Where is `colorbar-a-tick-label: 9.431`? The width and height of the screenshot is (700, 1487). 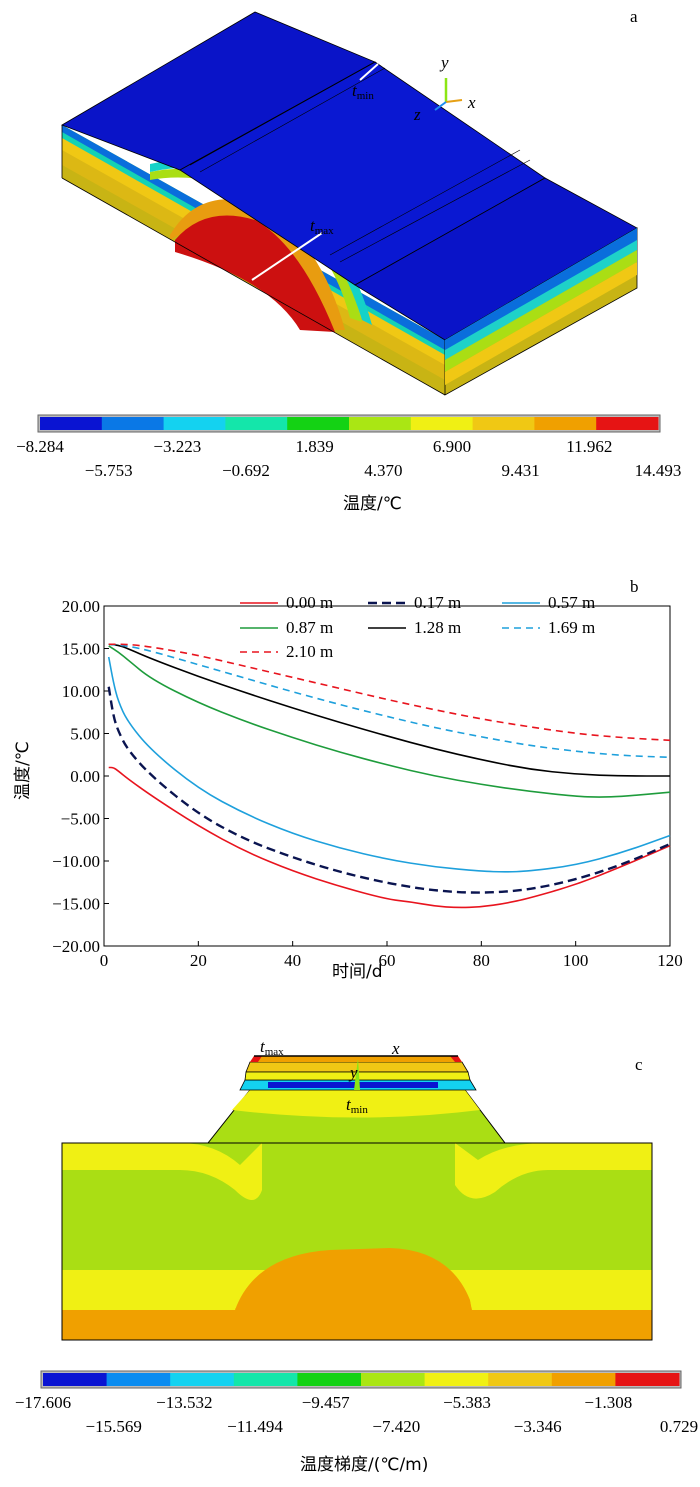 colorbar-a-tick-label: 9.431 is located at coordinates (521, 470).